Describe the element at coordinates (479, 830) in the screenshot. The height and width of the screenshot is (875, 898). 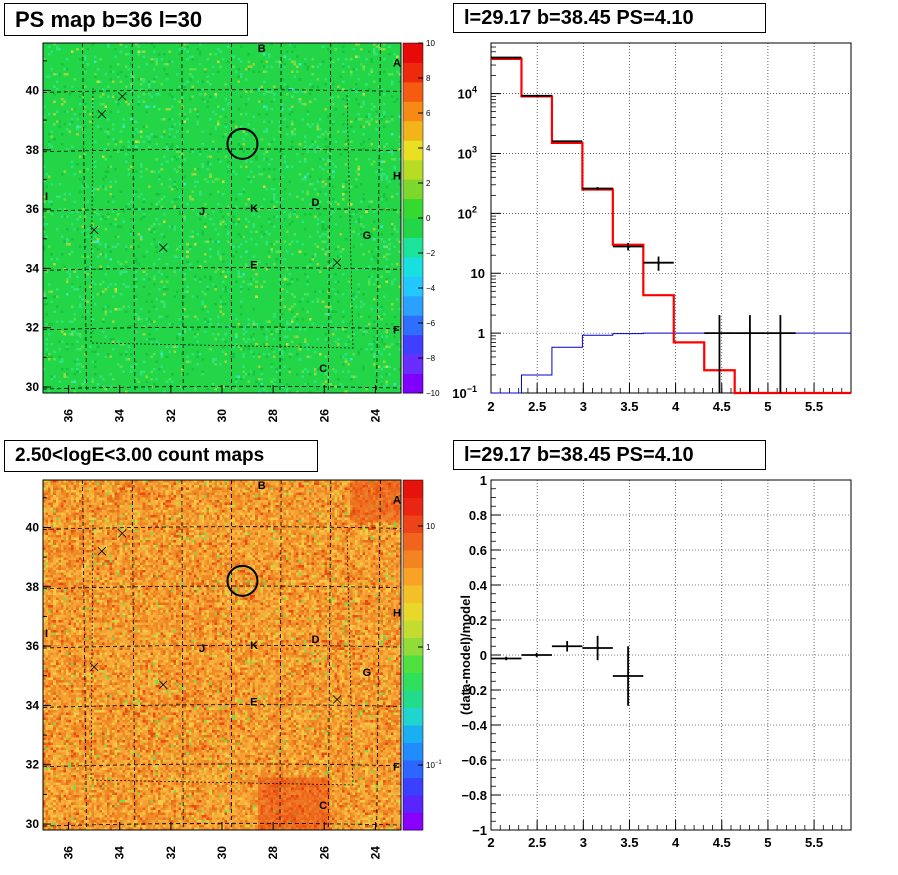
I see `y-tick-label: −1` at that location.